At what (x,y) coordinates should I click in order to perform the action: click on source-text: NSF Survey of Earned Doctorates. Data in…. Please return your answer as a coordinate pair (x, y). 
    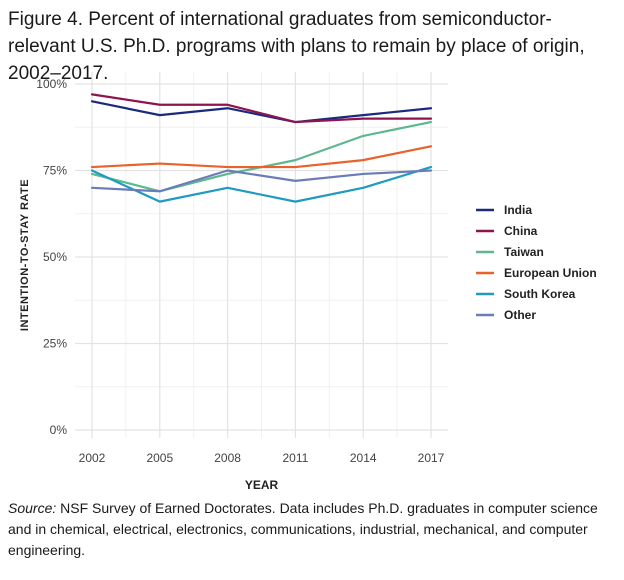
    Looking at the image, I should click on (303, 529).